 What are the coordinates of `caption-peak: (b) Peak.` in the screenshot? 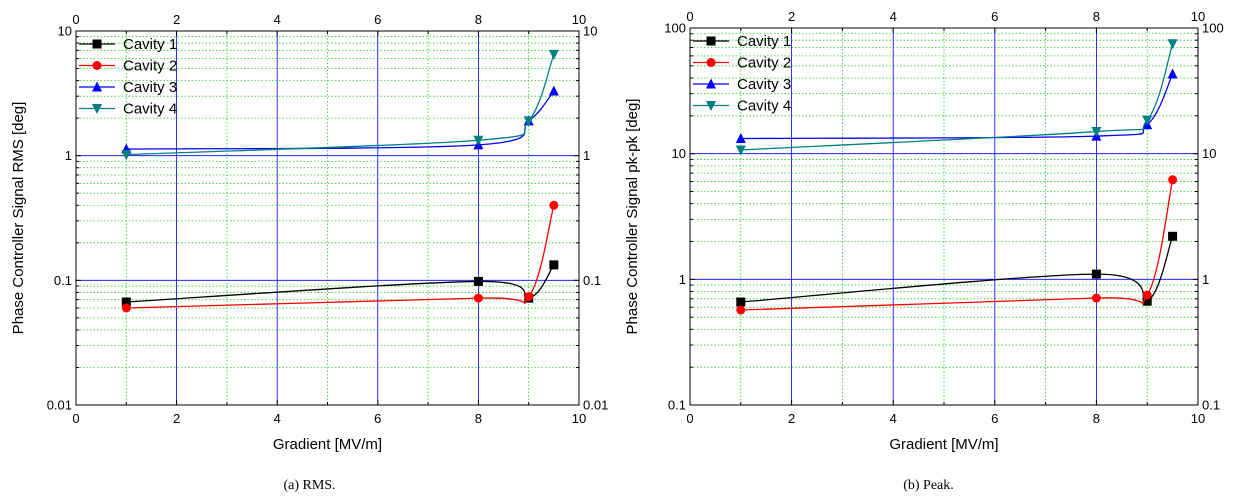 It's located at (928, 485).